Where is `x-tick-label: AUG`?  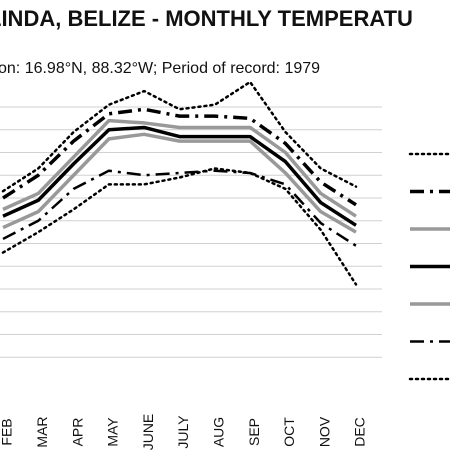
x-tick-label: AUG is located at coordinates (219, 432).